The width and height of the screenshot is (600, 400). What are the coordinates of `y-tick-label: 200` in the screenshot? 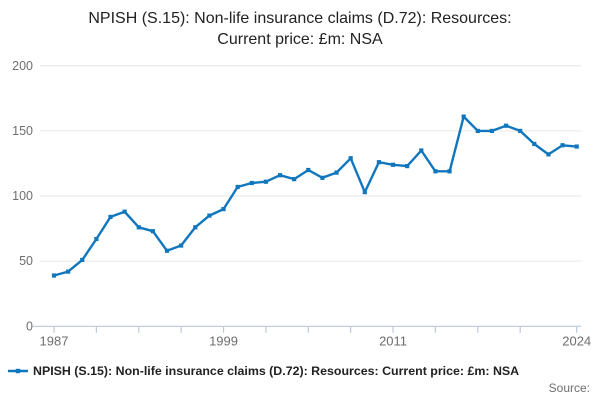 It's located at (22, 66).